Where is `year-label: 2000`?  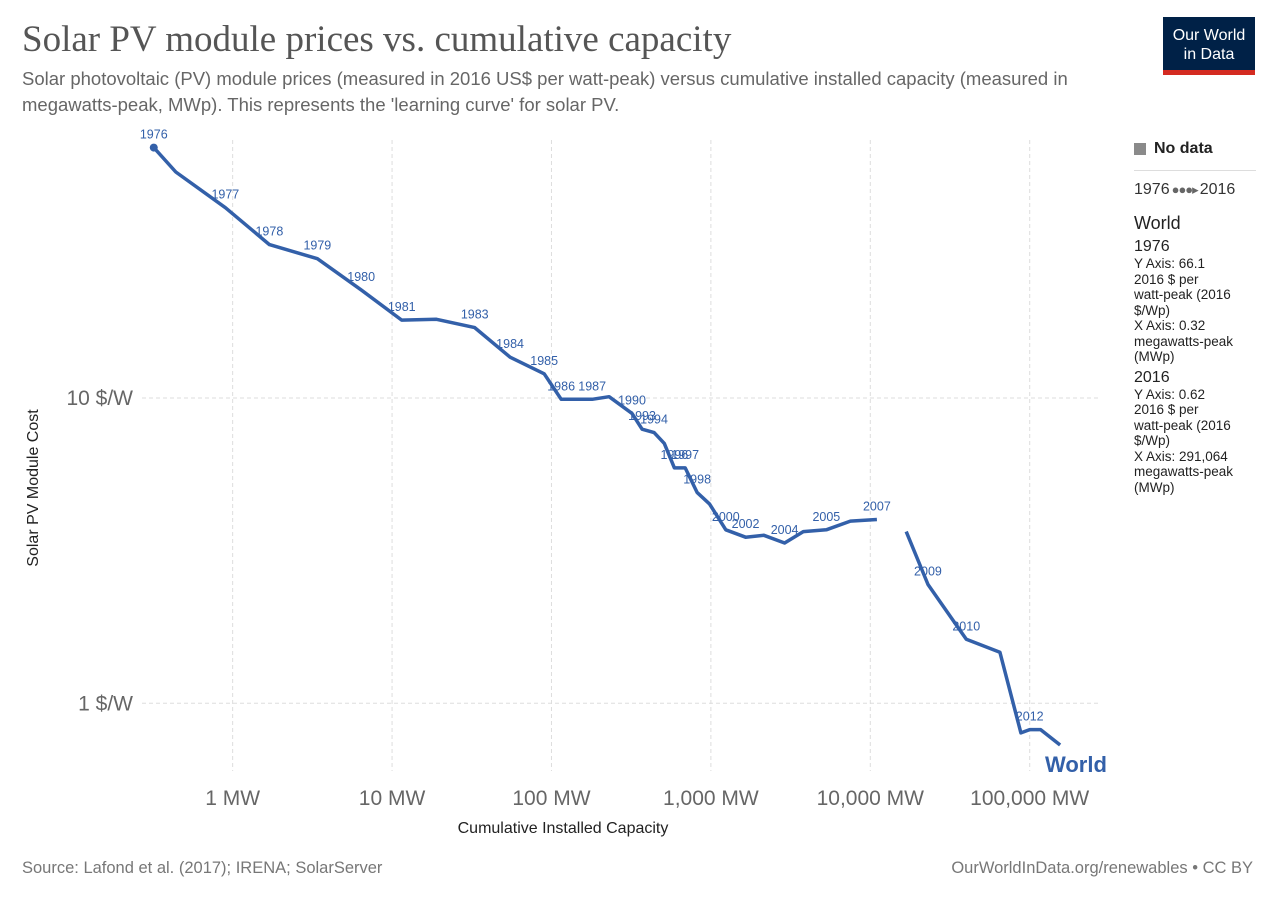 year-label: 2000 is located at coordinates (726, 517).